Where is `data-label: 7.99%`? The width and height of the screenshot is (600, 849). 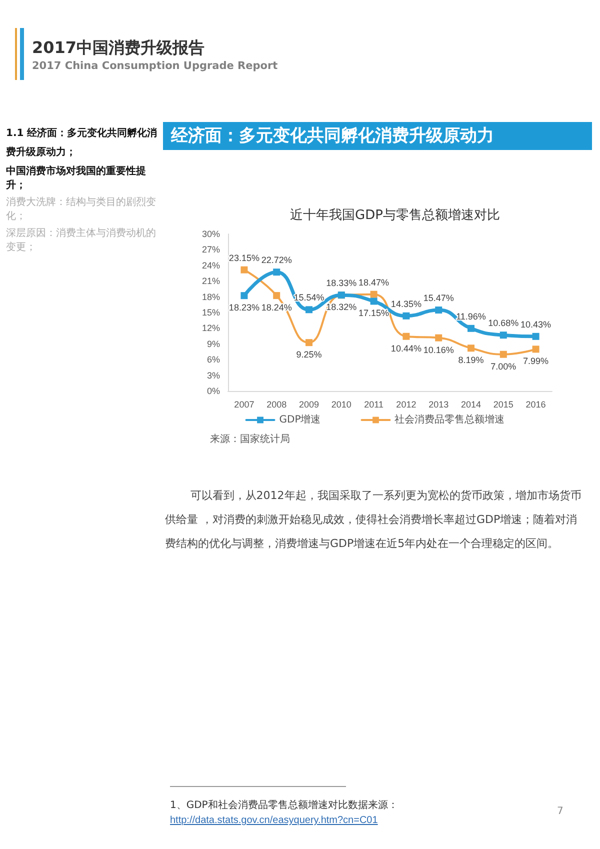
data-label: 7.99% is located at coordinates (536, 361).